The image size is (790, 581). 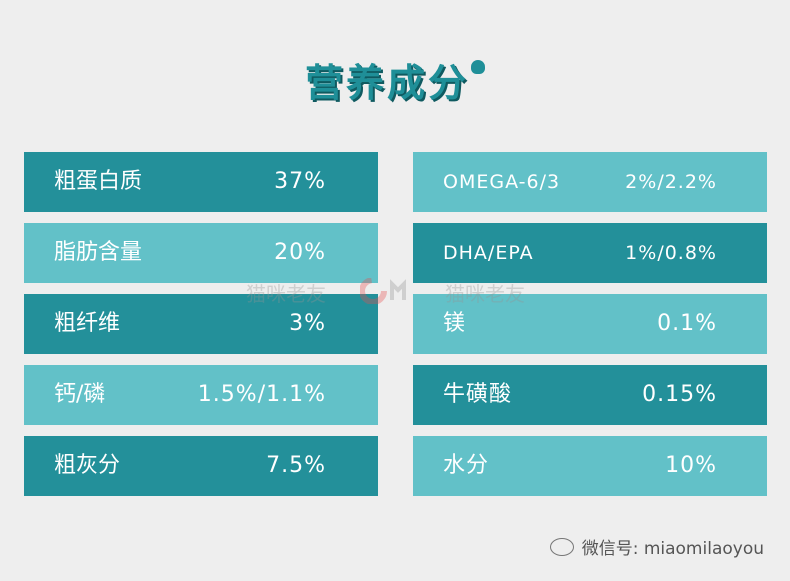 What do you see at coordinates (296, 465) in the screenshot?
I see `nutrient-value: 7.5%` at bounding box center [296, 465].